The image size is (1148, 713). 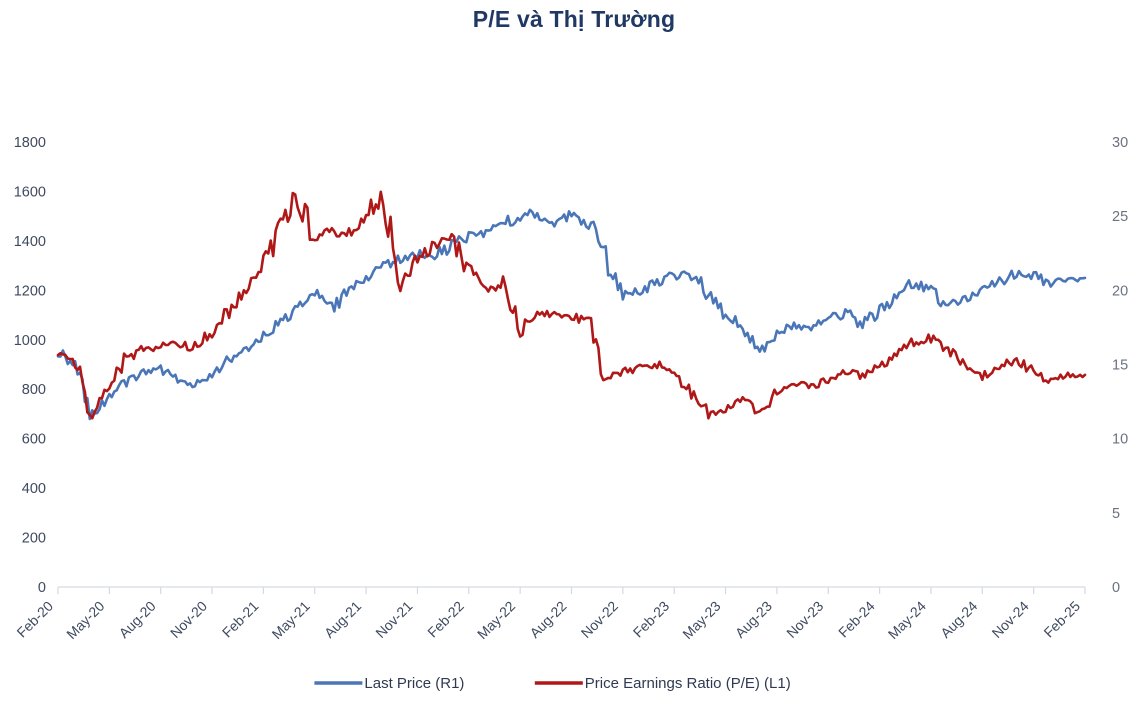 I want to click on left-axis-tick-label: 1000, so click(x=30, y=341).